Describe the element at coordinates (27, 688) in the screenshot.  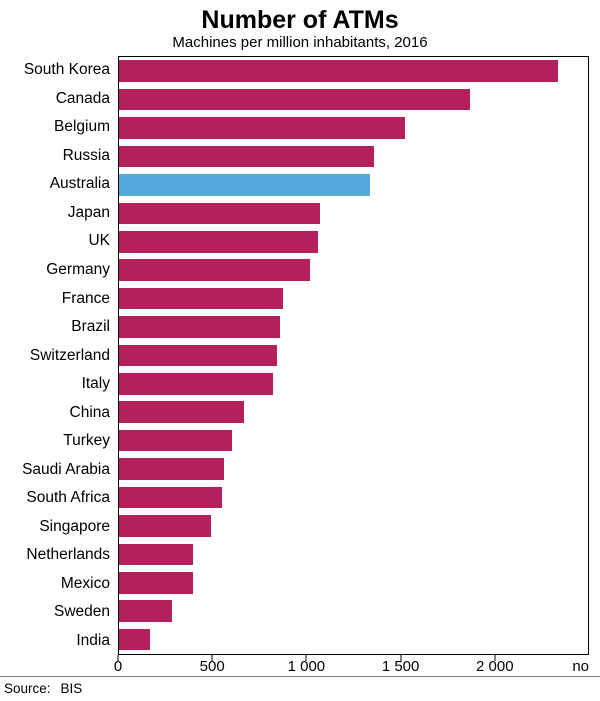
I see `source-label: Source:` at that location.